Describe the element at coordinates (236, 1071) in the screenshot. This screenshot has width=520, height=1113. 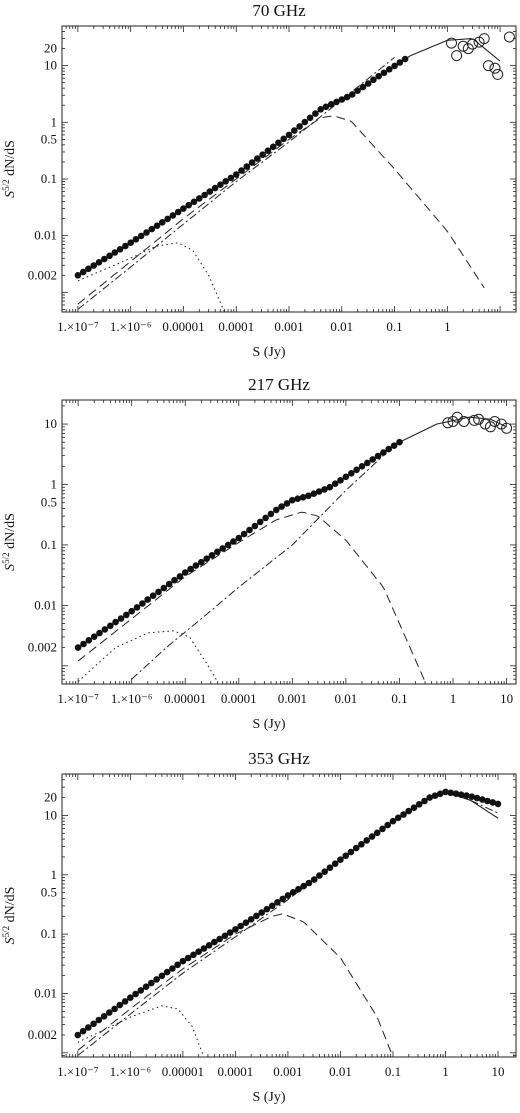
I see `x-tick-label: 0.0001` at that location.